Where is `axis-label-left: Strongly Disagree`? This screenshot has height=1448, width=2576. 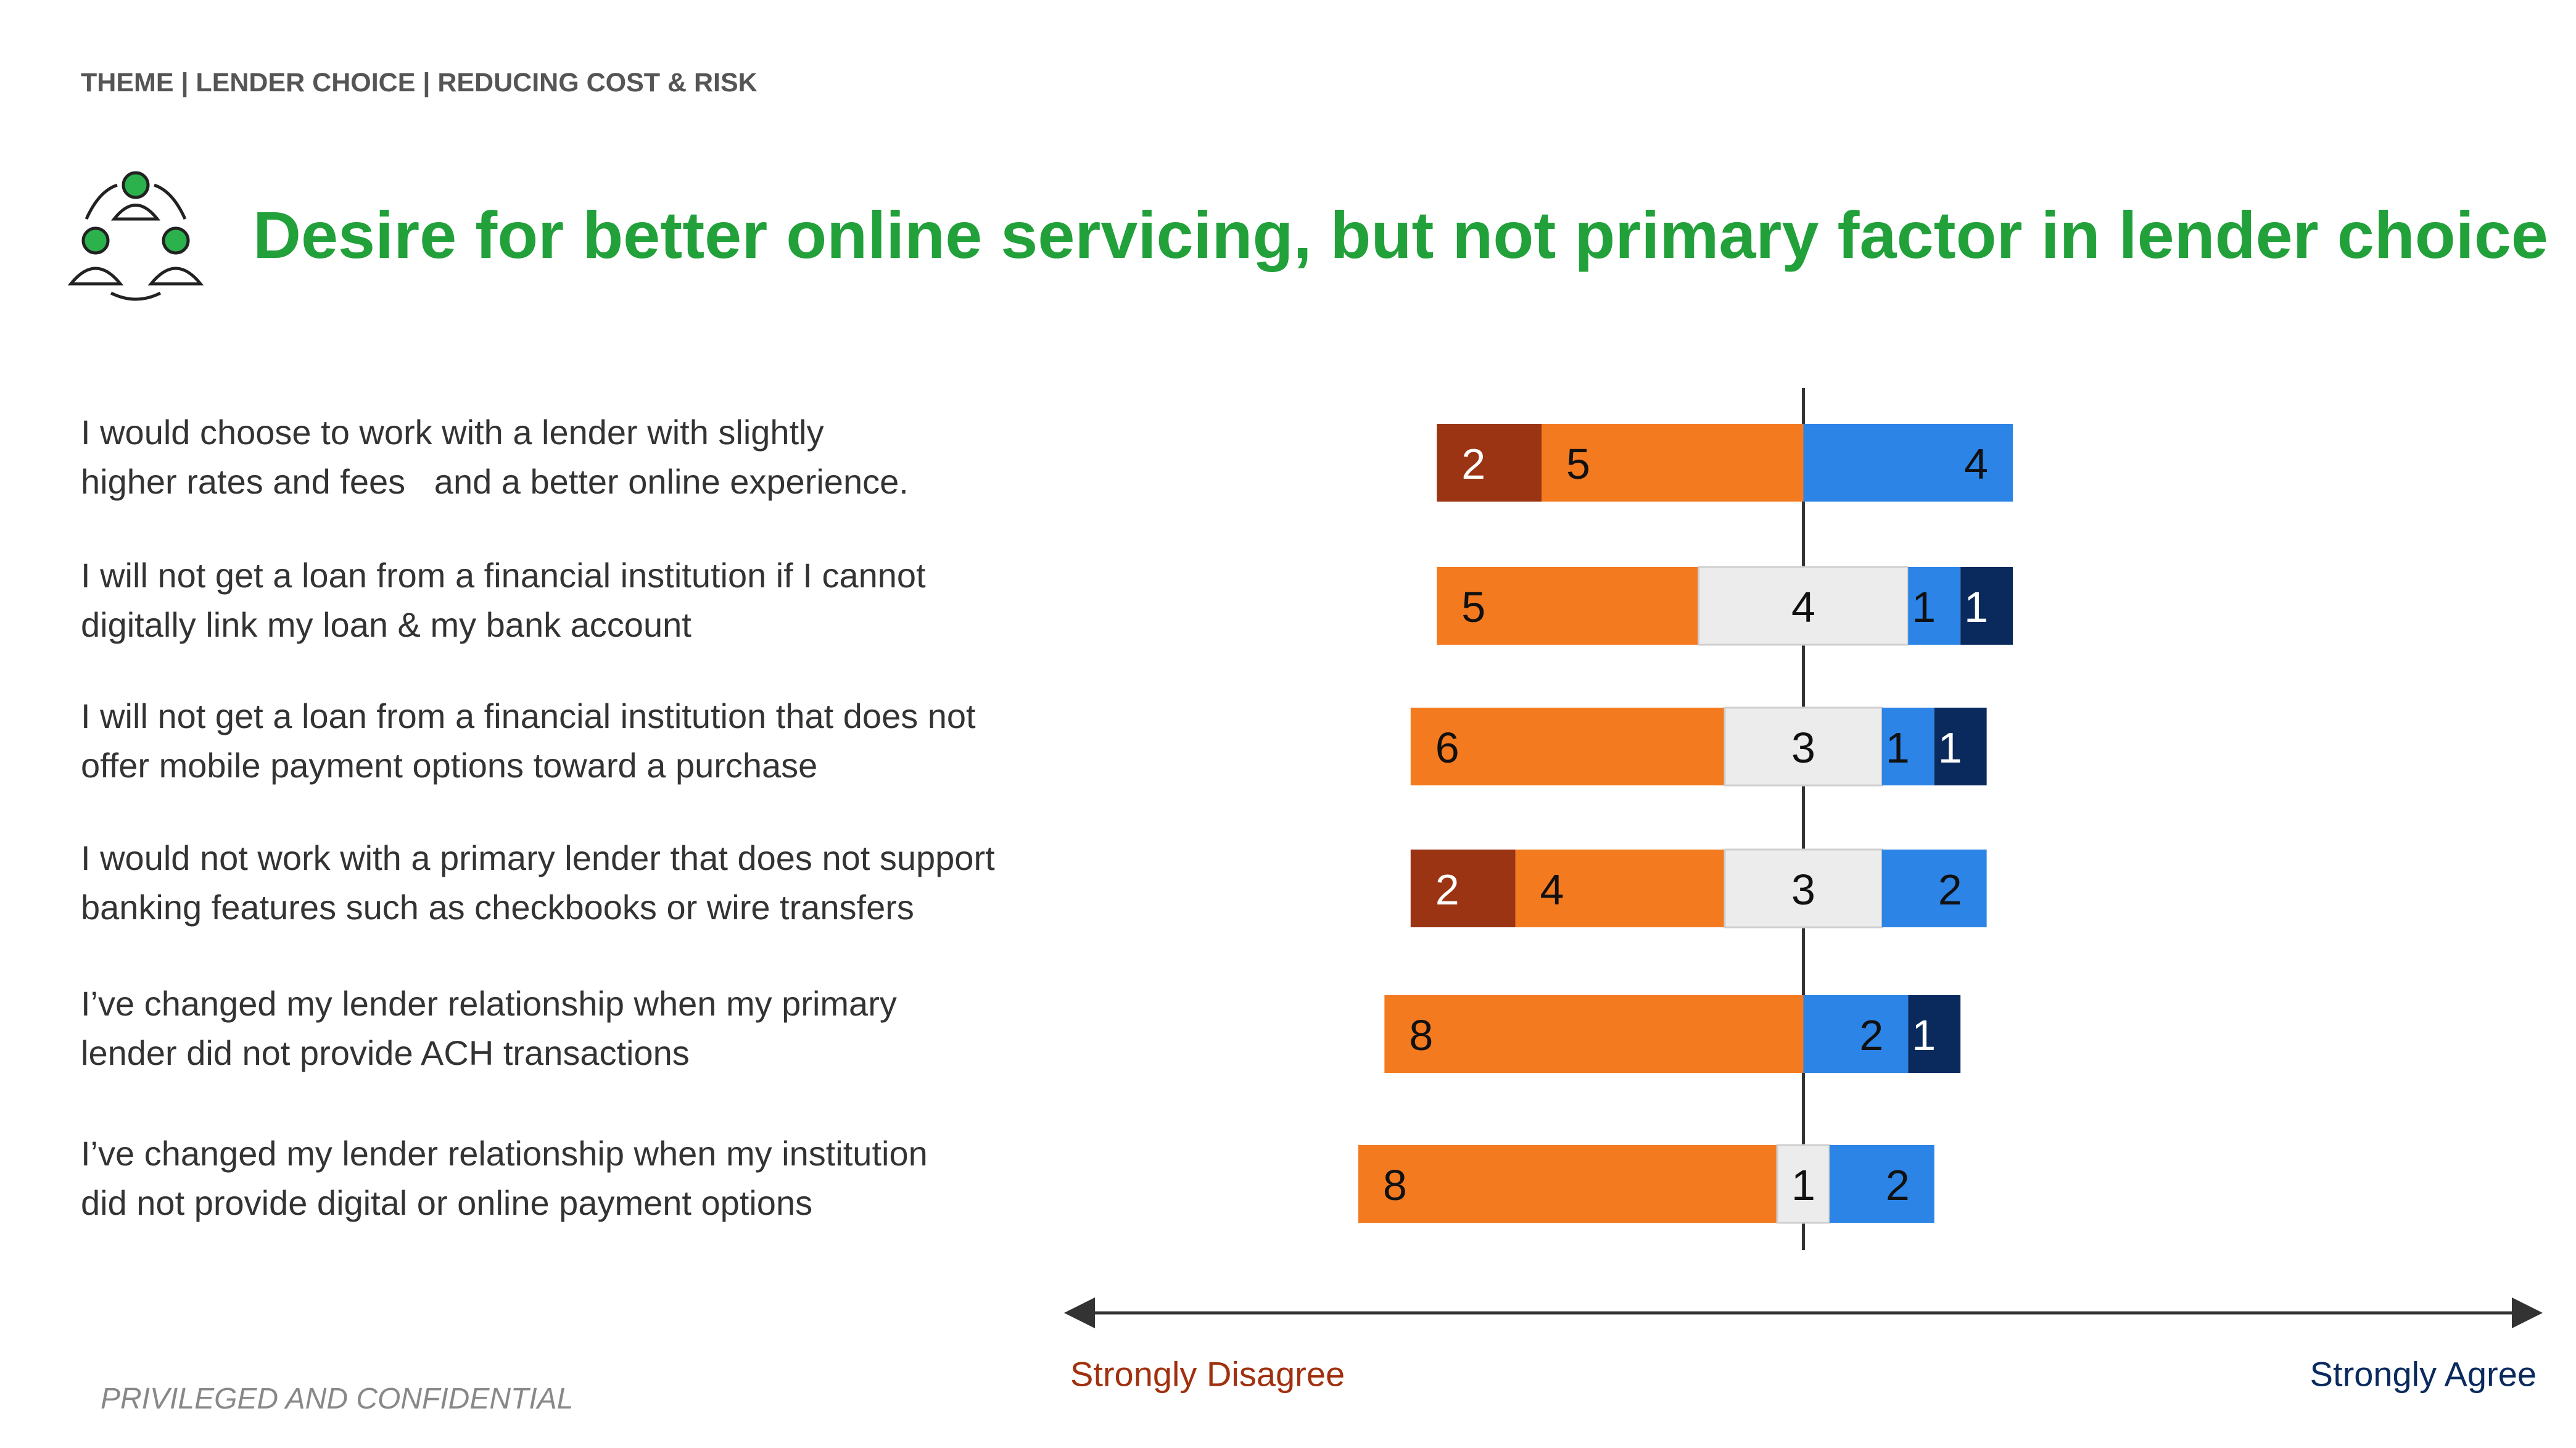 axis-label-left: Strongly Disagree is located at coordinates (1207, 1374).